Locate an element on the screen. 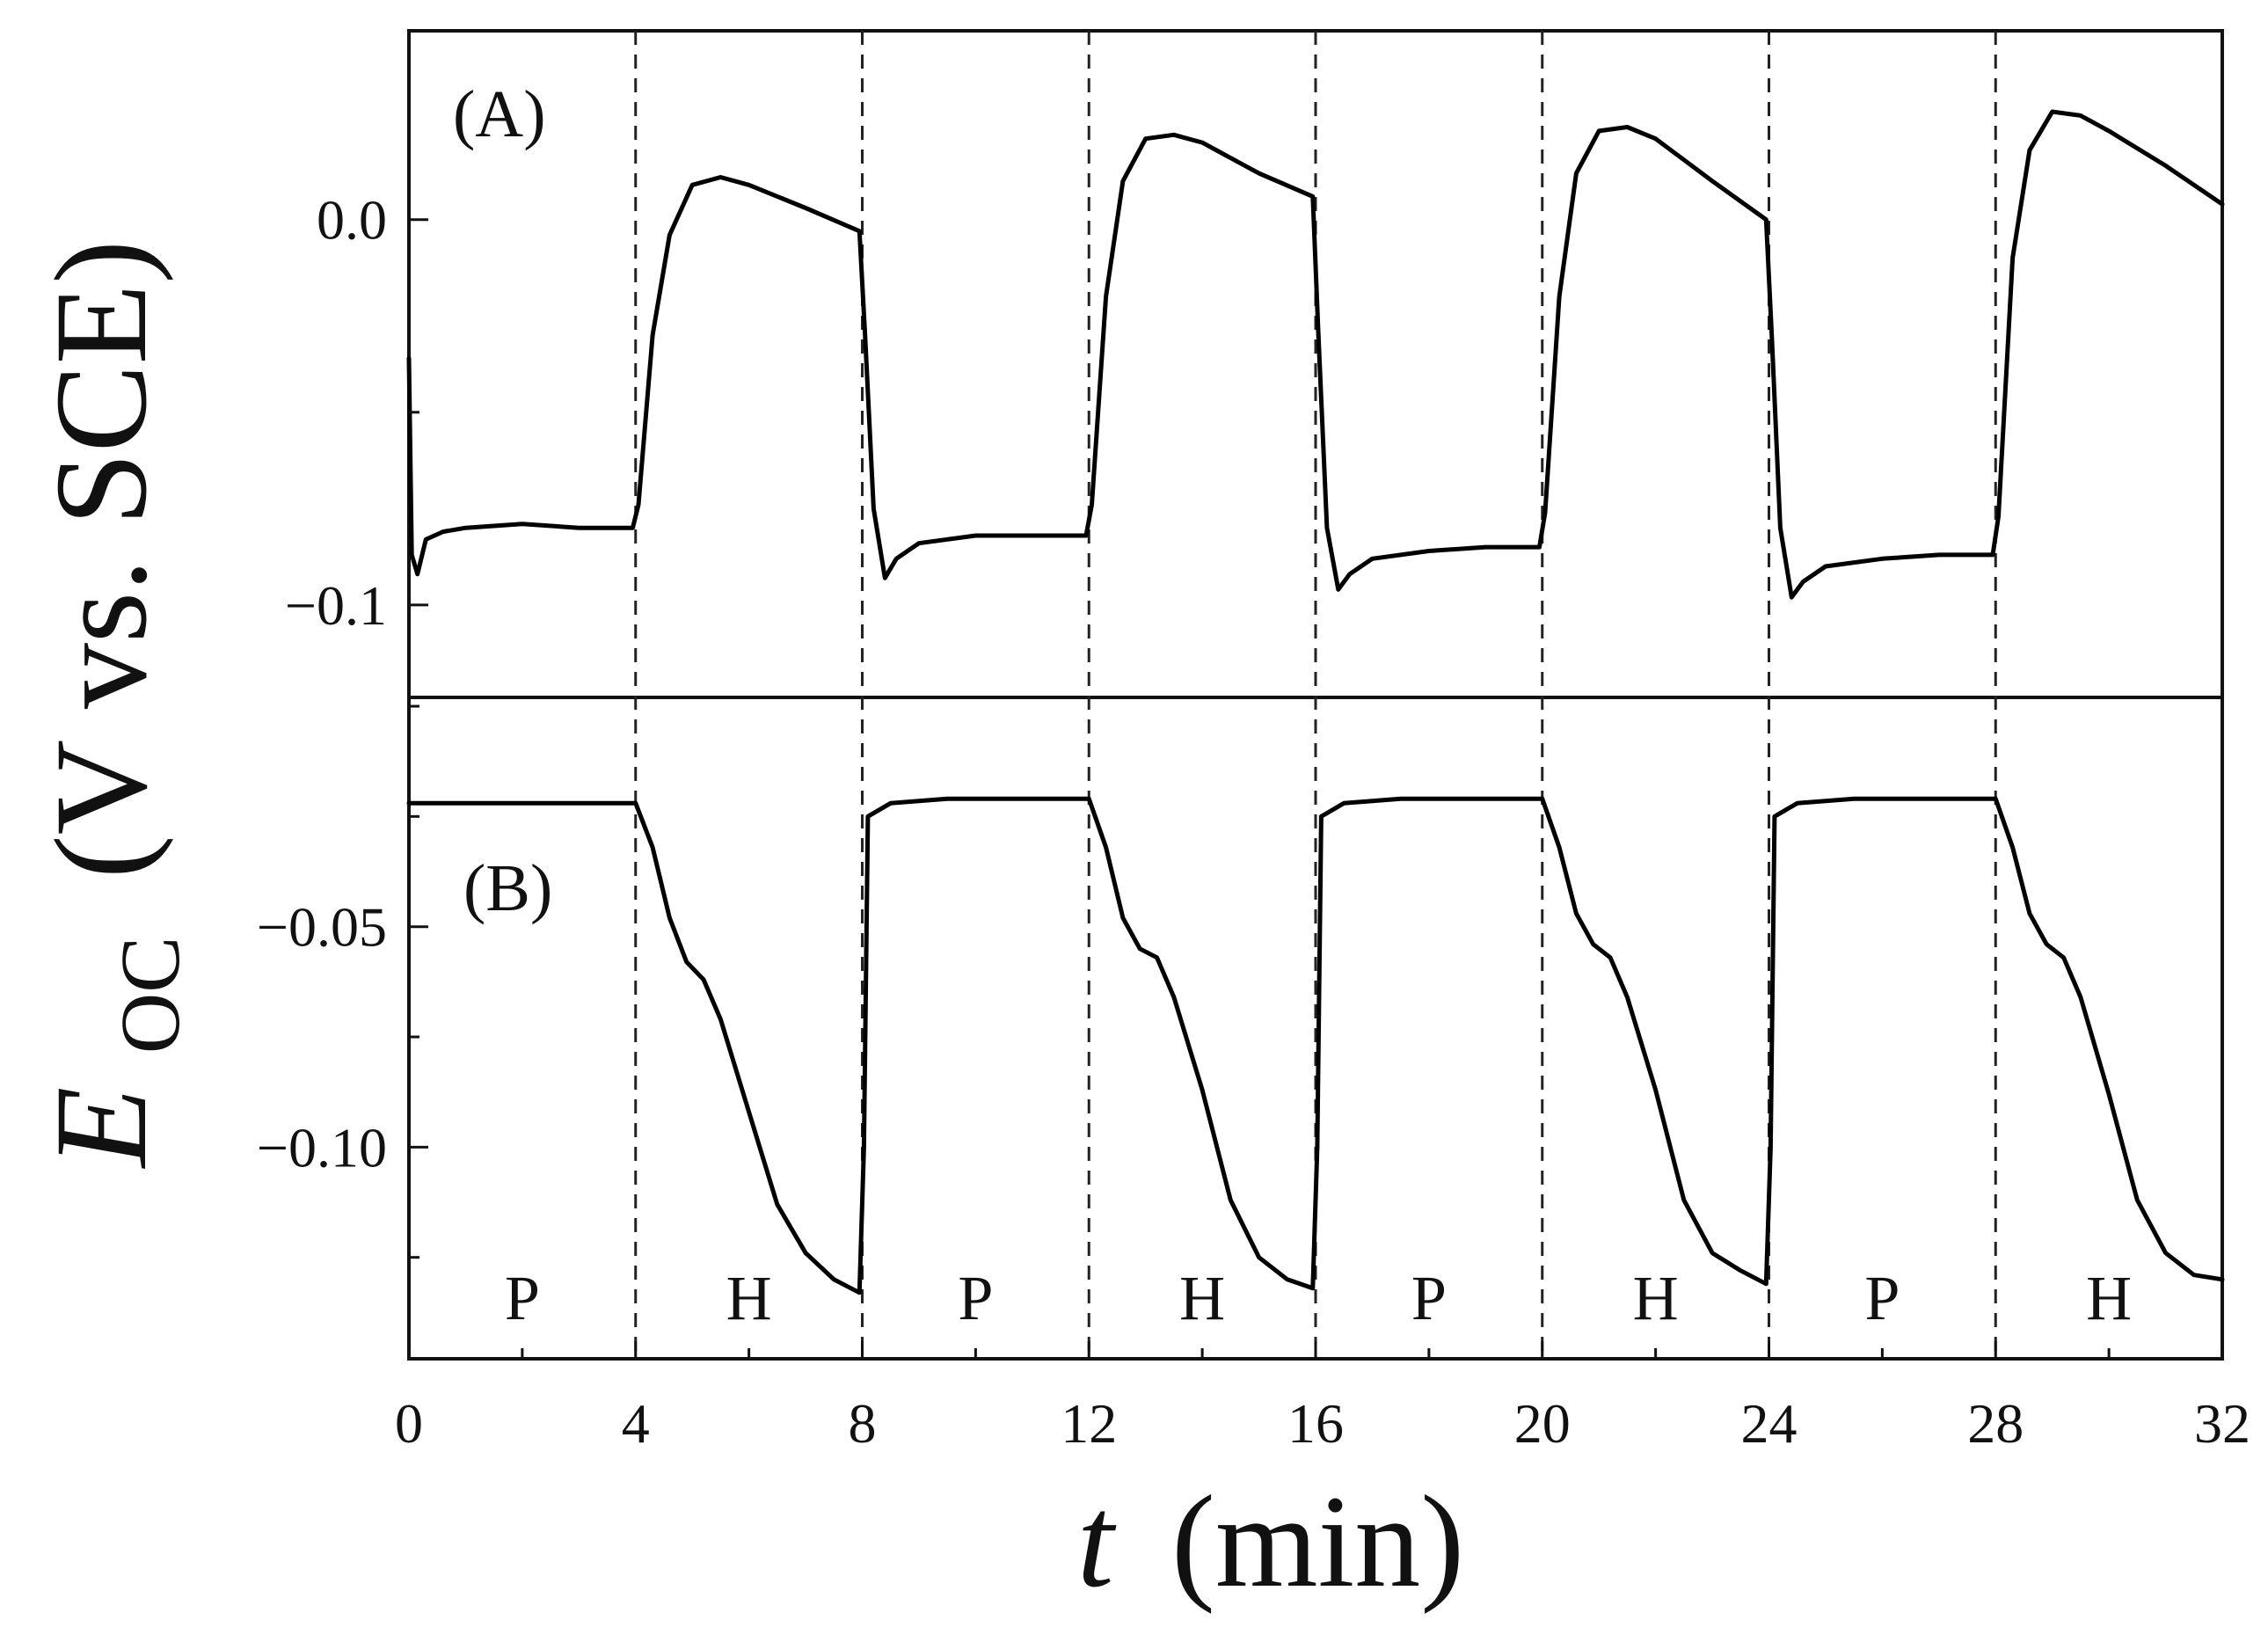 This screenshot has height=1649, width=2268. panel-label-b: (B) is located at coordinates (507, 888).